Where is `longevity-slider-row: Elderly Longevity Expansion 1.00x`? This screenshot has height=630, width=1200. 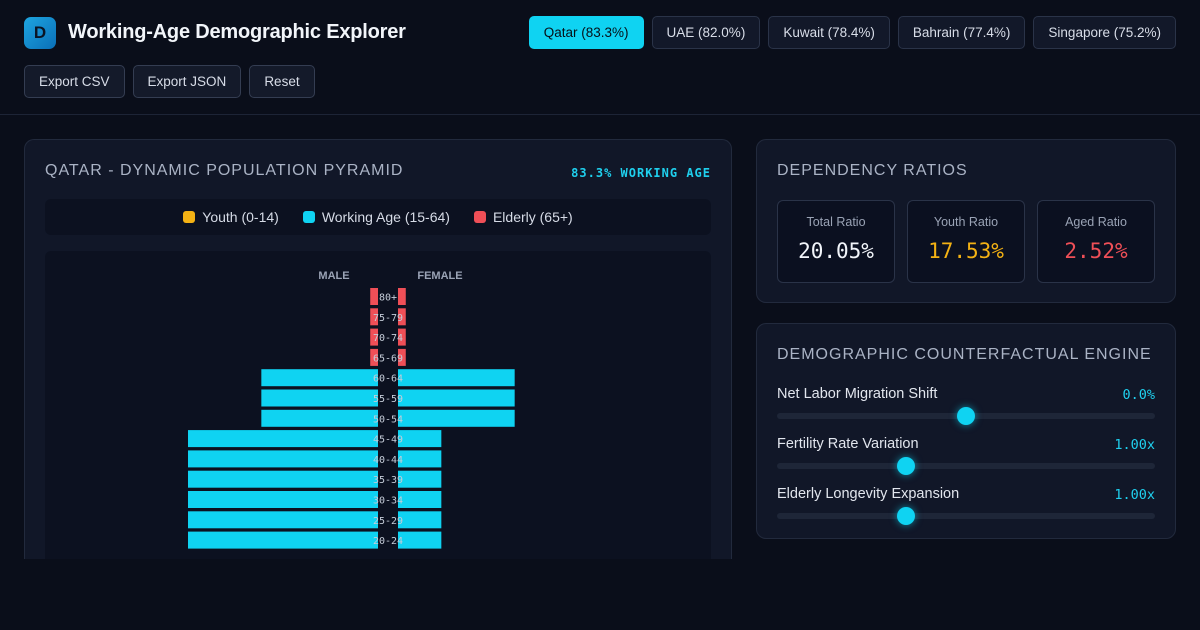
longevity-slider-row: Elderly Longevity Expansion 1.00x is located at coordinates (966, 508).